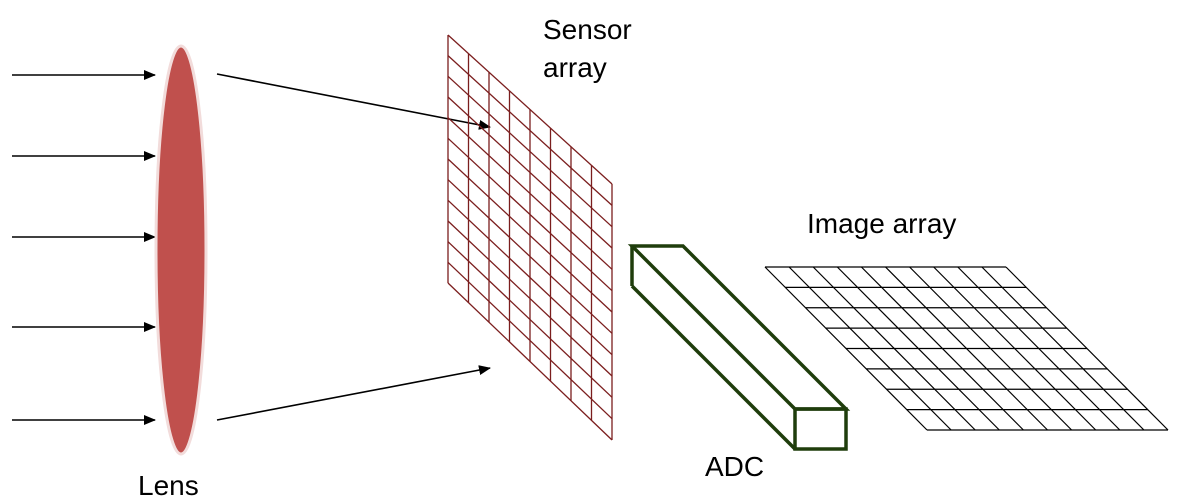 This screenshot has height=501, width=1181. I want to click on lens-shape, so click(181, 250).